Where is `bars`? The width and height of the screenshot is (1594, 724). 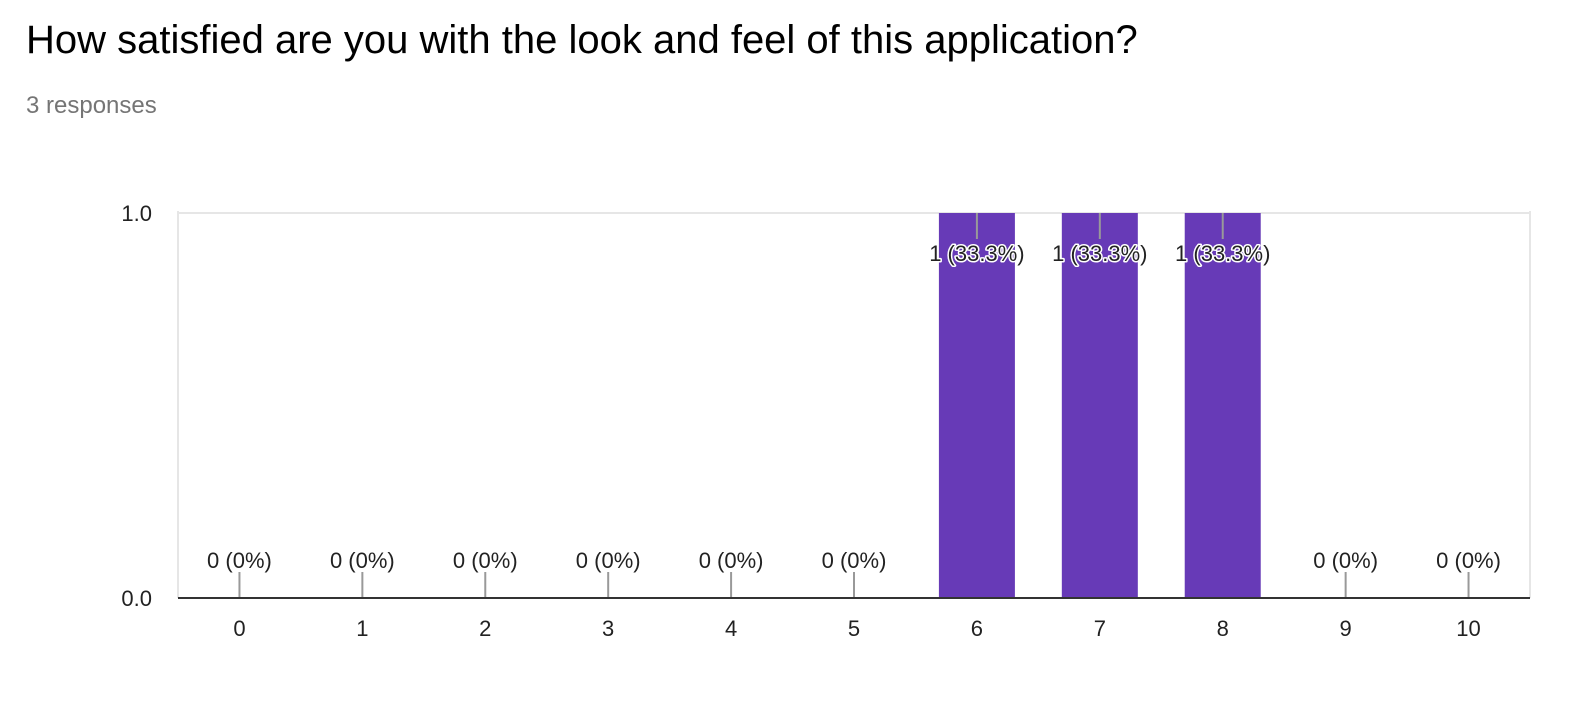
bars is located at coordinates (1099, 405).